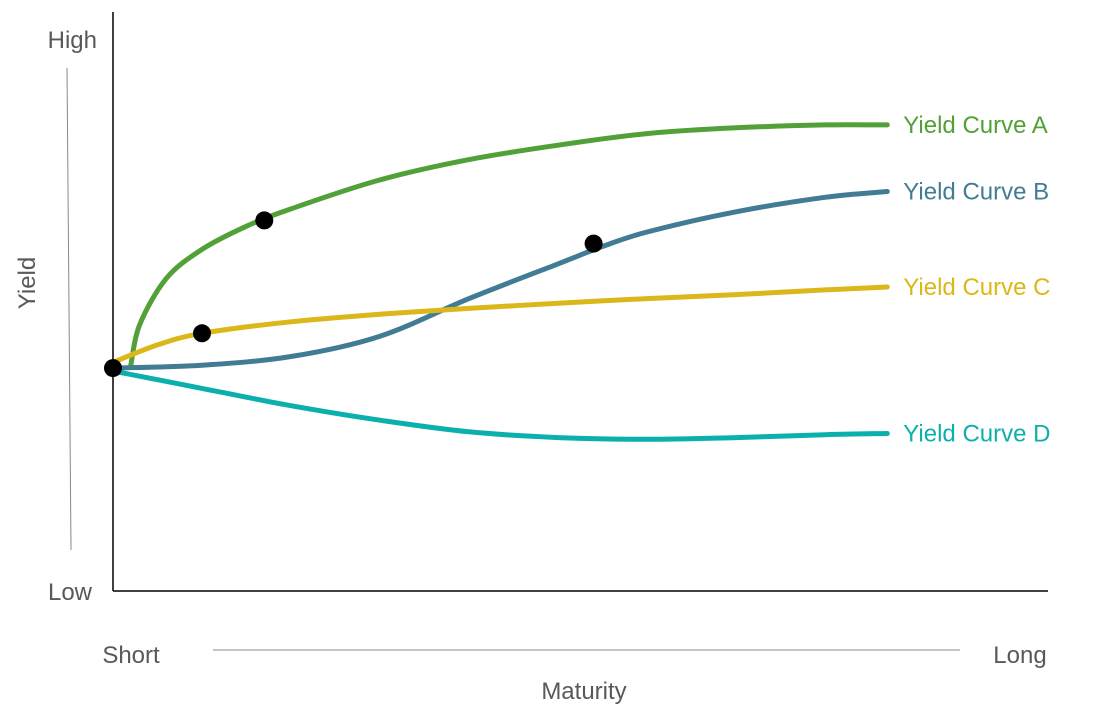 The image size is (1118, 704). What do you see at coordinates (69, 309) in the screenshot?
I see `y-axis-guide-line` at bounding box center [69, 309].